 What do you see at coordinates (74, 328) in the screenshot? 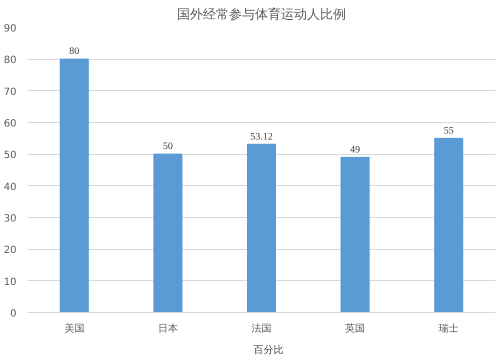
I see `x-tick-label: 美国` at bounding box center [74, 328].